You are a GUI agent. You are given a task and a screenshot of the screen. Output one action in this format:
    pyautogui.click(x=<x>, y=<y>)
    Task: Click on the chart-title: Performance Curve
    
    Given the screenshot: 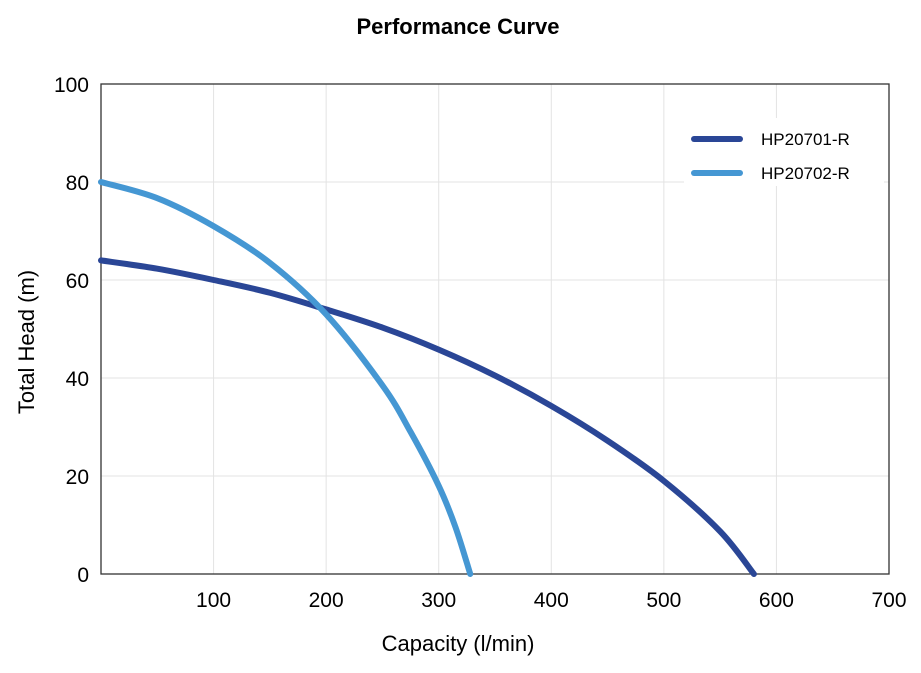 What is the action you would take?
    pyautogui.click(x=458, y=26)
    